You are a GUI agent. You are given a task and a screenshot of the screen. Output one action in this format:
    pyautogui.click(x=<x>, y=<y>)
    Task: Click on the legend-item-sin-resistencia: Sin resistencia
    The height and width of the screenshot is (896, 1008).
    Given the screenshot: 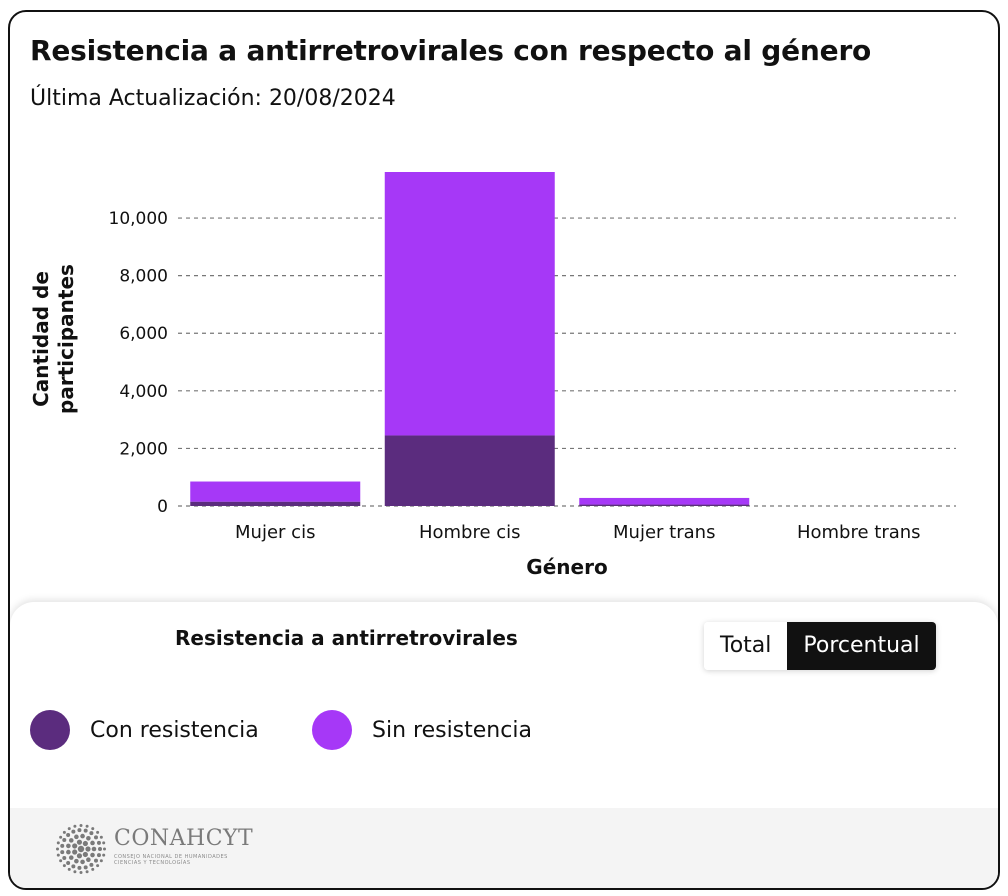 What is the action you would take?
    pyautogui.click(x=422, y=730)
    